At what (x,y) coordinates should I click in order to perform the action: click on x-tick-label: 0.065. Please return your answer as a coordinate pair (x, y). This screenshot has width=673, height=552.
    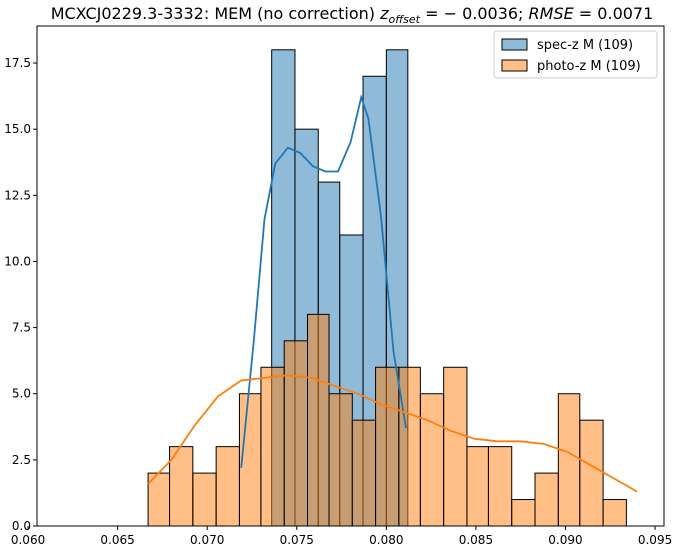
    Looking at the image, I should click on (117, 540).